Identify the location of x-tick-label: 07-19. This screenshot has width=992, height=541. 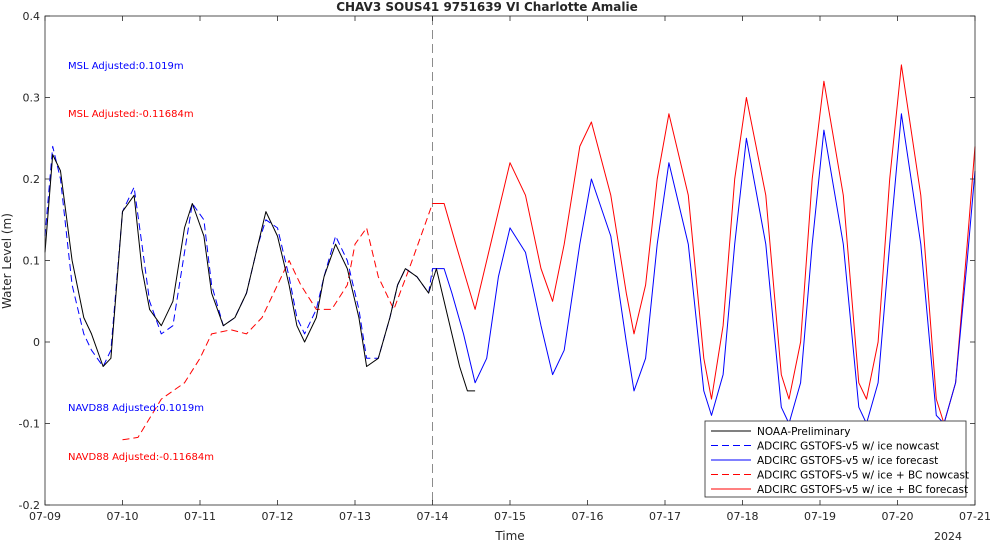
(820, 516).